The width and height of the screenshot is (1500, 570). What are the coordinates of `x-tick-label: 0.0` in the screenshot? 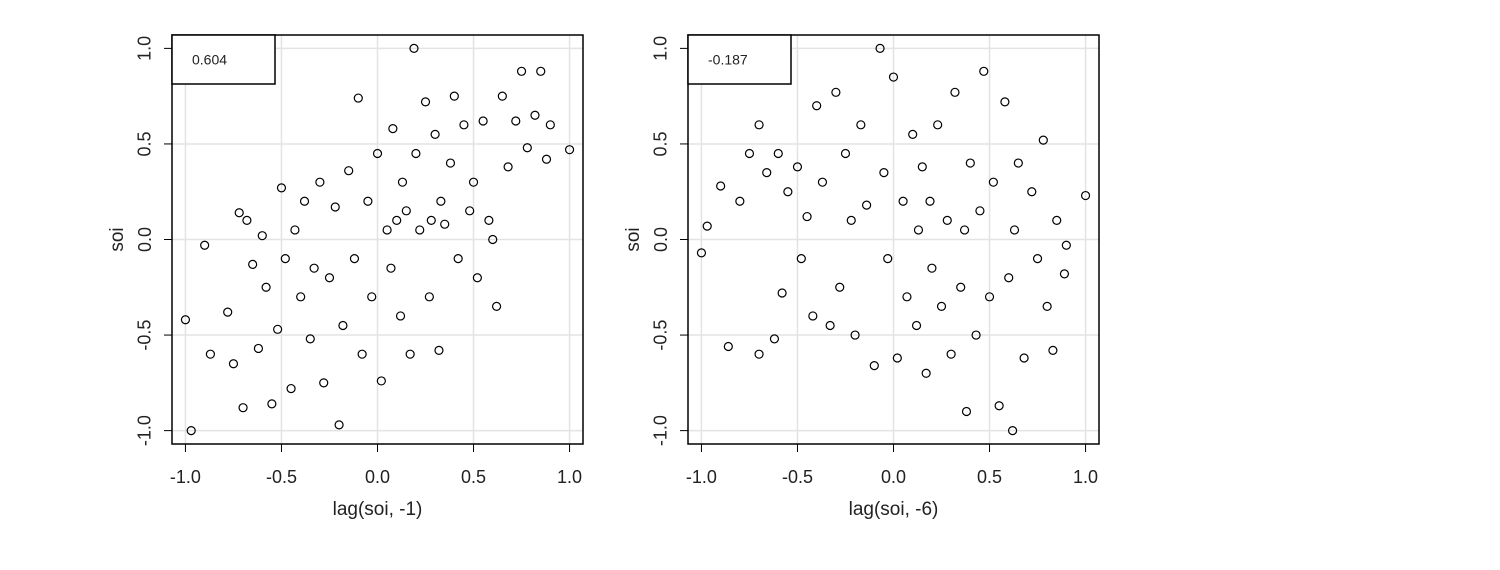 It's located at (377, 477).